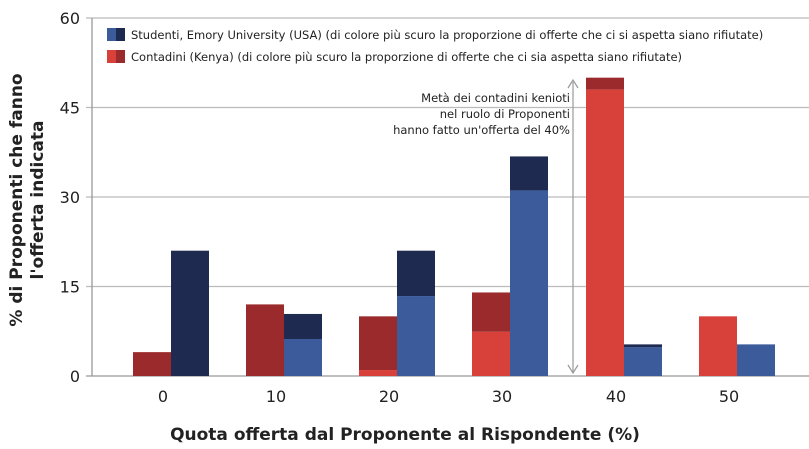 The height and width of the screenshot is (449, 809). Describe the element at coordinates (163, 396) in the screenshot. I see `x-tick-label: 0` at that location.